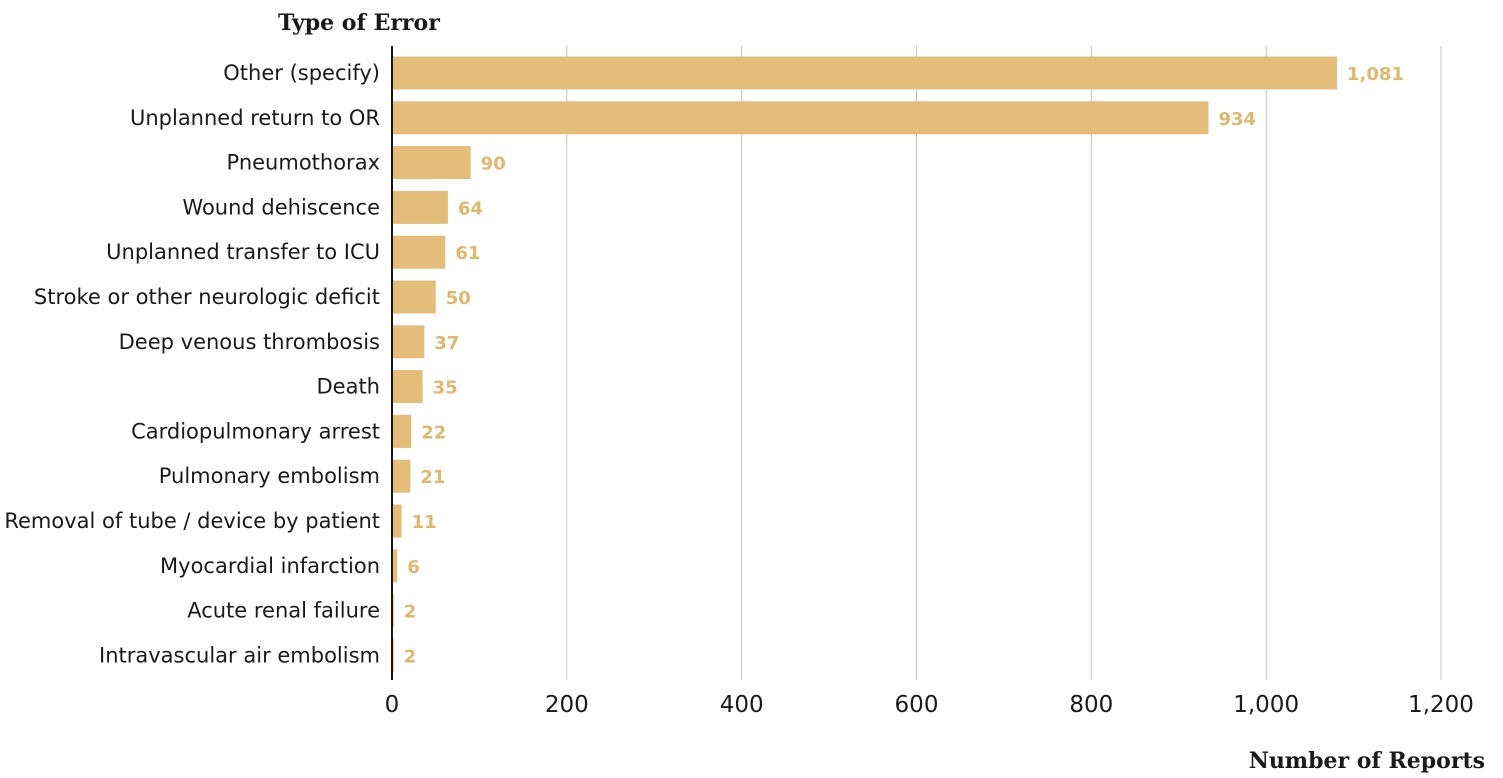 The width and height of the screenshot is (1503, 778). Describe the element at coordinates (255, 431) in the screenshot. I see `category-label: Cardiopulmonary arrest` at that location.